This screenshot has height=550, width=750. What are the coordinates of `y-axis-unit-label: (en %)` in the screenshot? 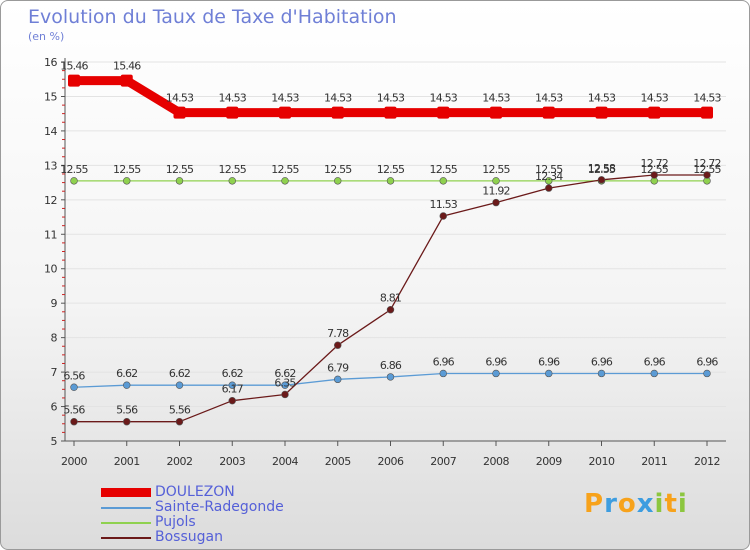 It's located at (46, 36).